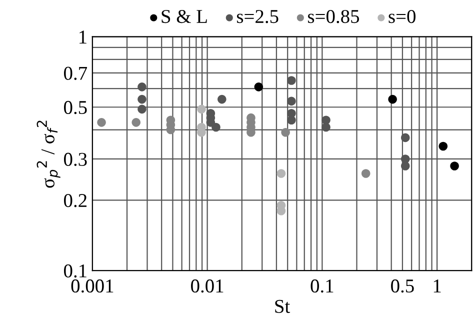 The height and width of the screenshot is (334, 474). What do you see at coordinates (75, 271) in the screenshot?
I see `y-tick-label: 0.1` at bounding box center [75, 271].